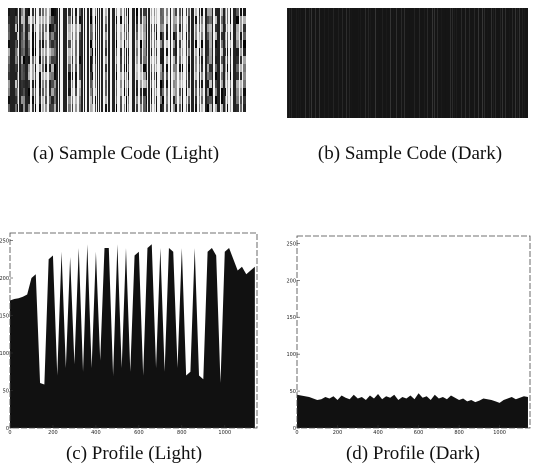 This screenshot has width=536, height=467. Describe the element at coordinates (459, 433) in the screenshot. I see `x-tick-label: 800` at that location.